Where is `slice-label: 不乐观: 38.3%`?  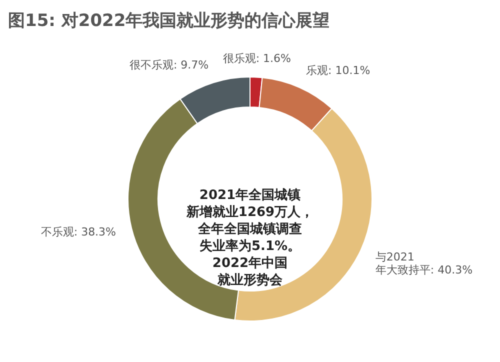 slice-label: 不乐观: 38.3% is located at coordinates (78, 232).